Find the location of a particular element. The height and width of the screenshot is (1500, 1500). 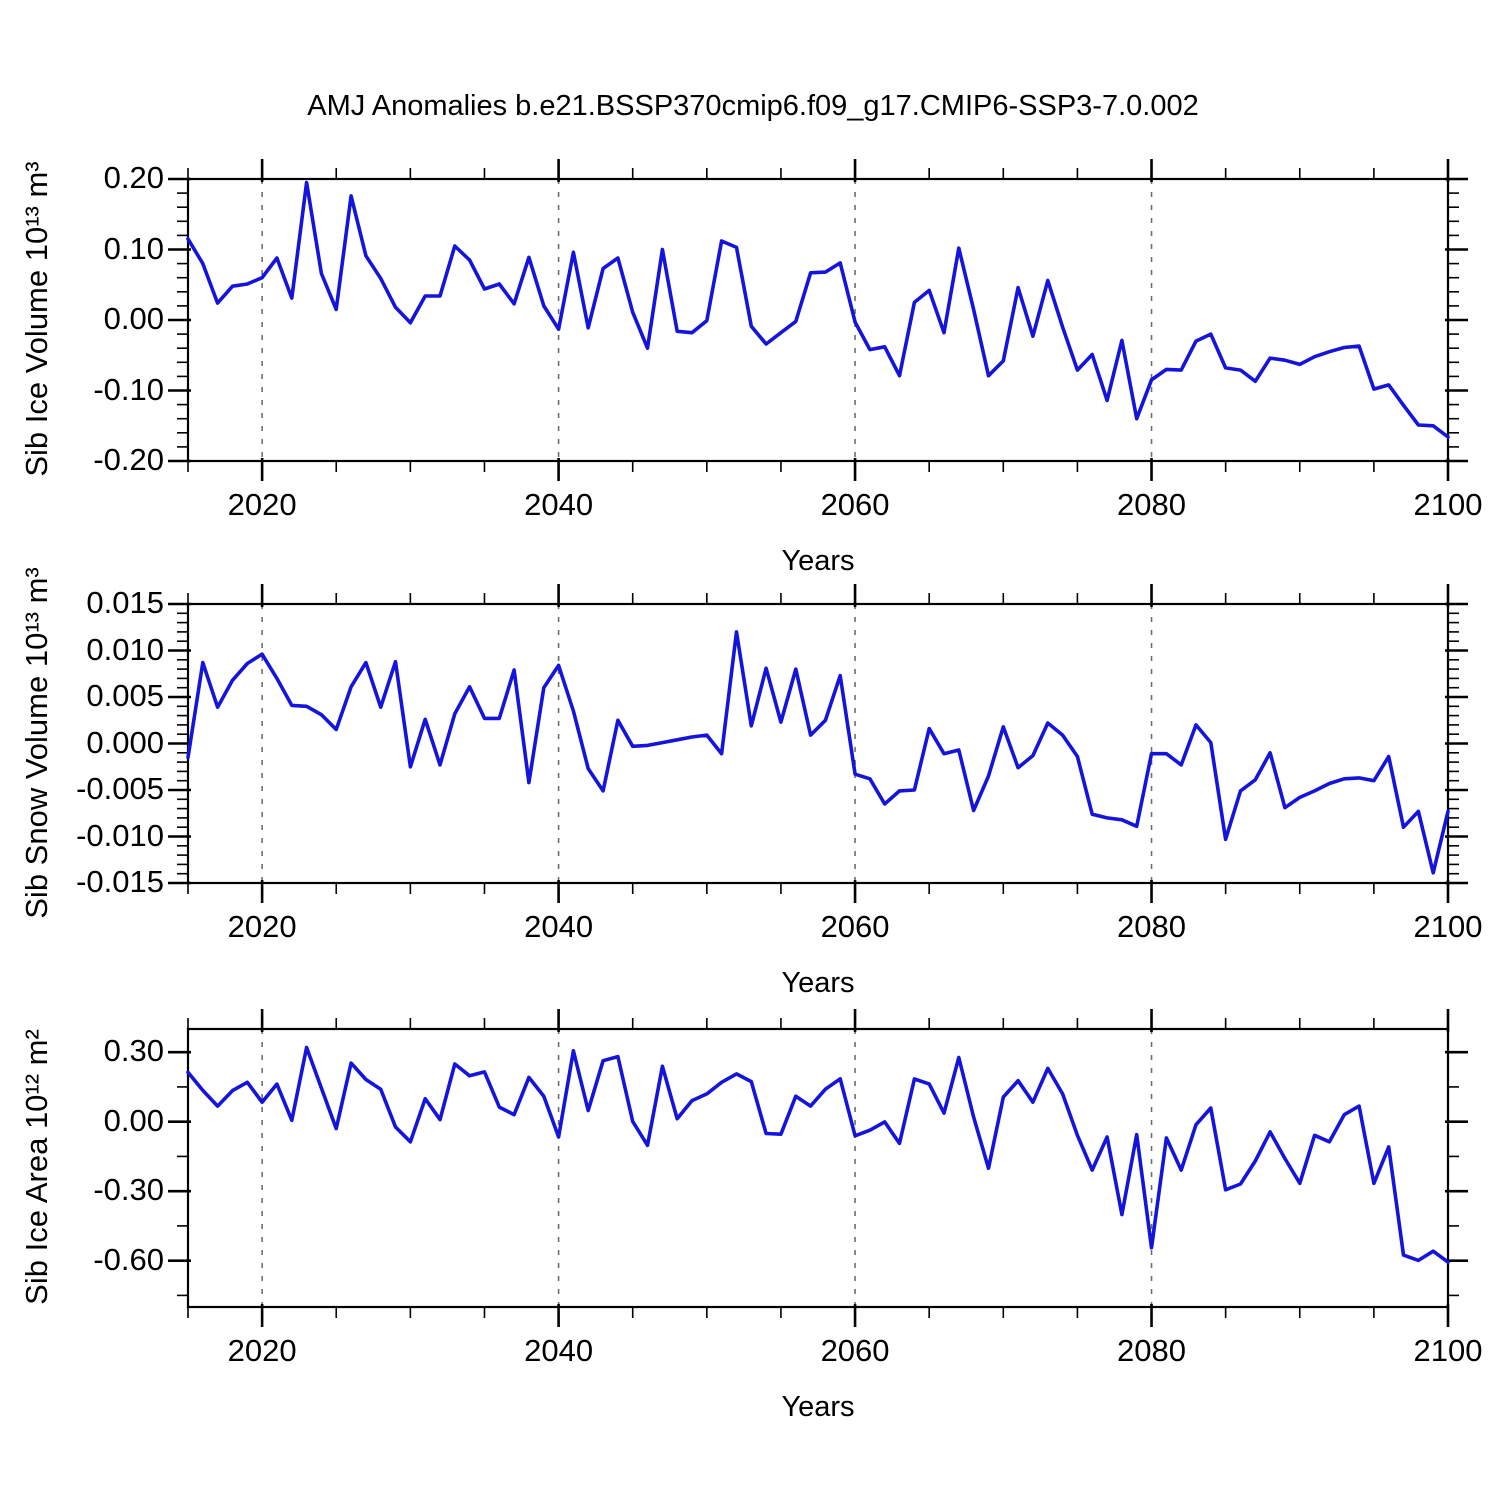

sib-ice-area-anomaly-line is located at coordinates (818, 1154).